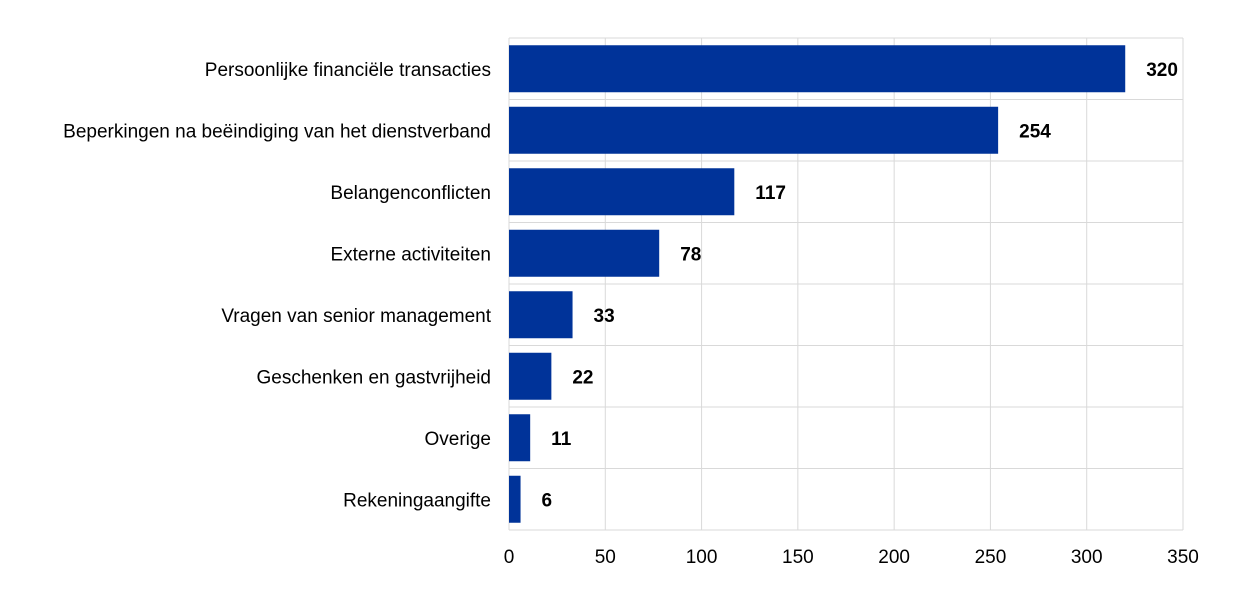 This screenshot has height=590, width=1240. I want to click on data-label: 78, so click(690, 254).